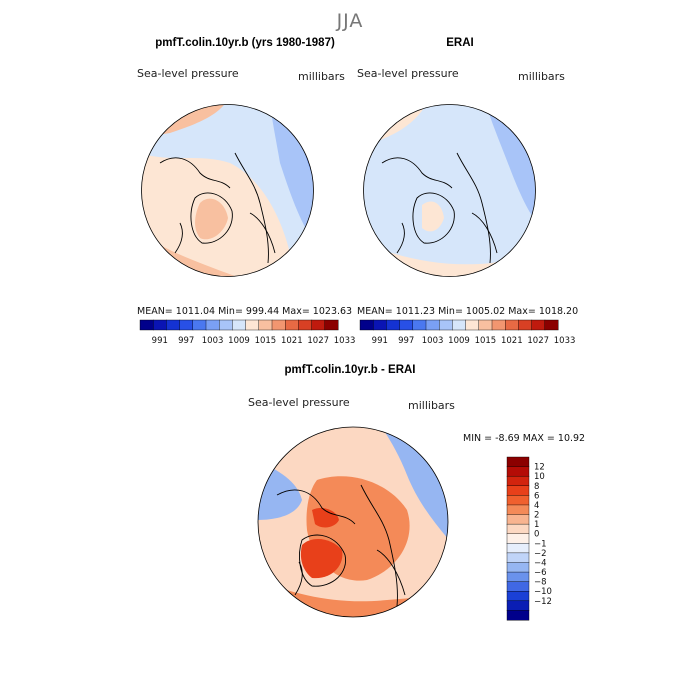 The height and width of the screenshot is (700, 700). Describe the element at coordinates (565, 341) in the screenshot. I see `colorbar-erai-label-7: 1033` at that location.